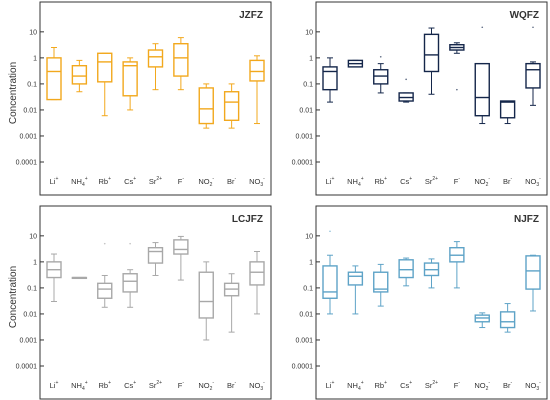  I want to click on panel-title: LCJFZ, so click(247, 219).